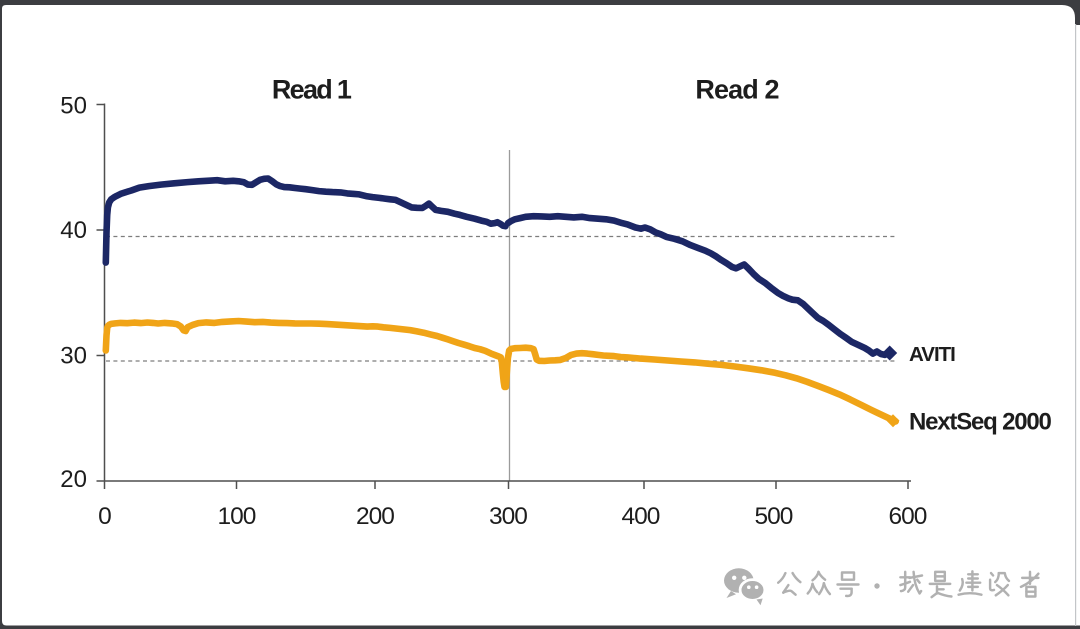 The image size is (1080, 629). Describe the element at coordinates (641, 516) in the screenshot. I see `svg-text: 400` at that location.